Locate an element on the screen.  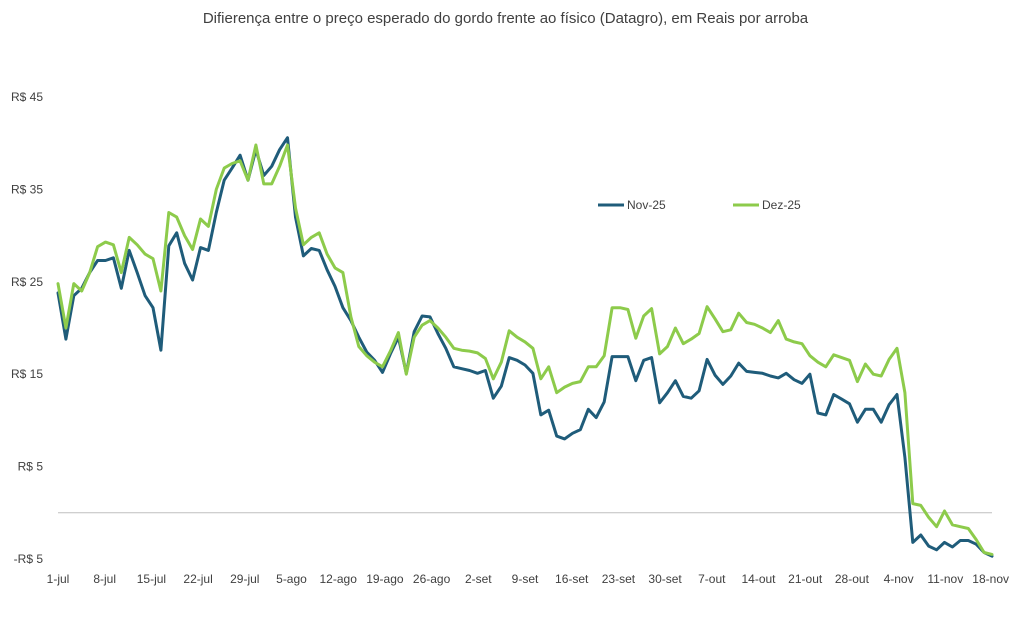
legend-label-dez-25: Dez-25 is located at coordinates (781, 205).